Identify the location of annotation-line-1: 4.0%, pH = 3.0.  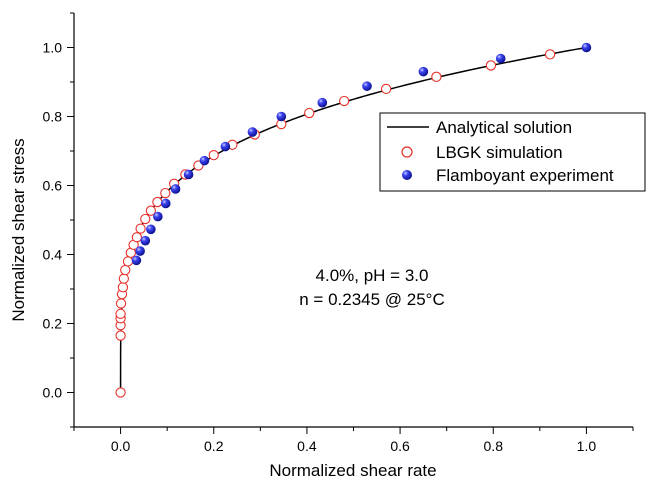
(372, 275).